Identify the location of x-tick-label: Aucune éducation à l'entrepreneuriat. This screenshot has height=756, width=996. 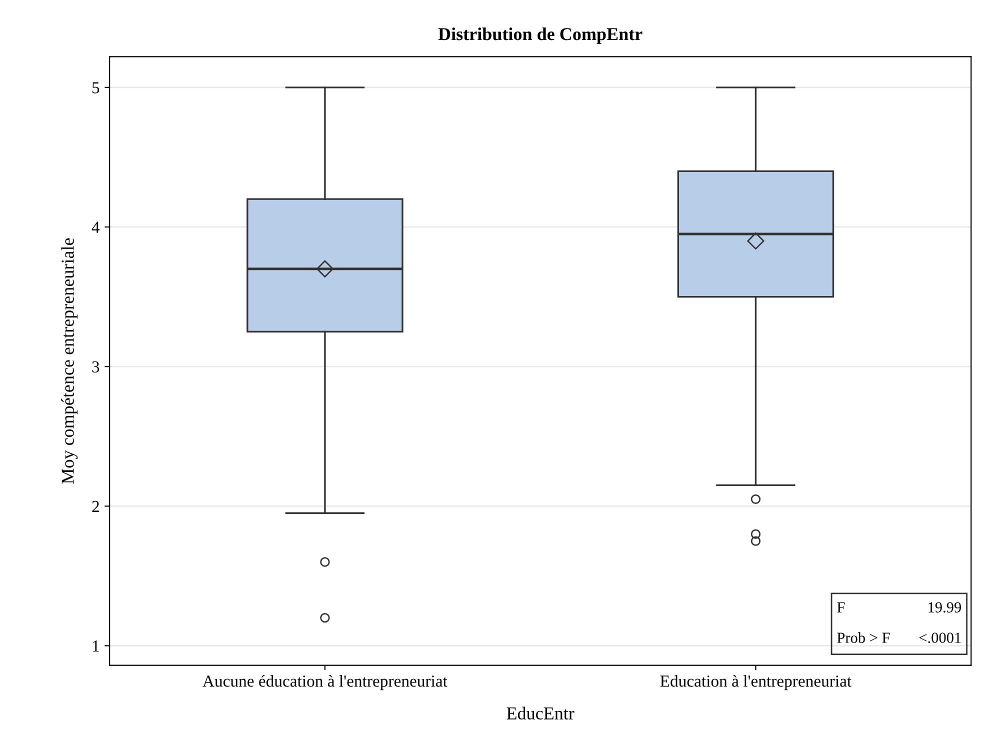
(325, 682).